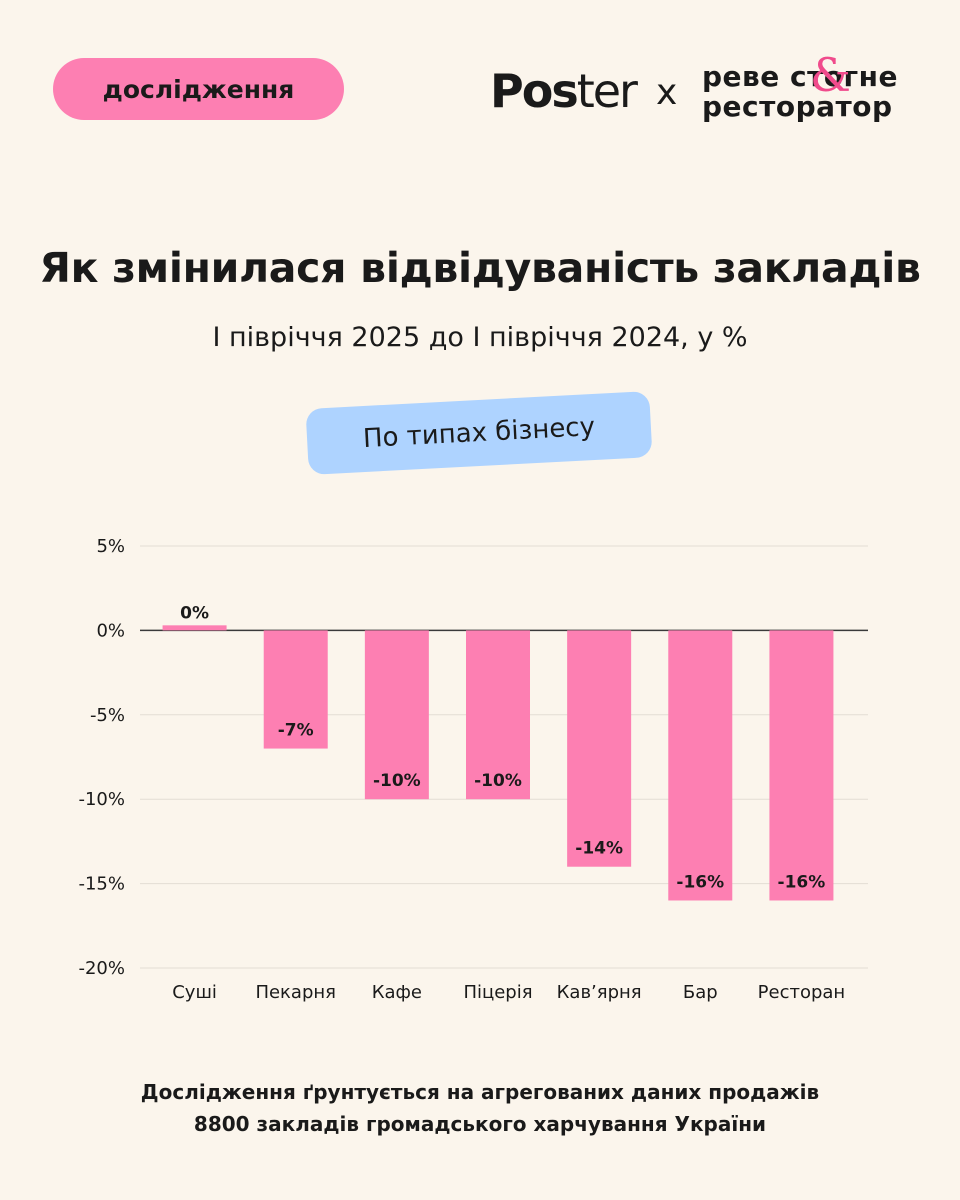 This screenshot has width=960, height=1200. Describe the element at coordinates (599, 992) in the screenshot. I see `x-tick-label: Кав’ярня` at that location.